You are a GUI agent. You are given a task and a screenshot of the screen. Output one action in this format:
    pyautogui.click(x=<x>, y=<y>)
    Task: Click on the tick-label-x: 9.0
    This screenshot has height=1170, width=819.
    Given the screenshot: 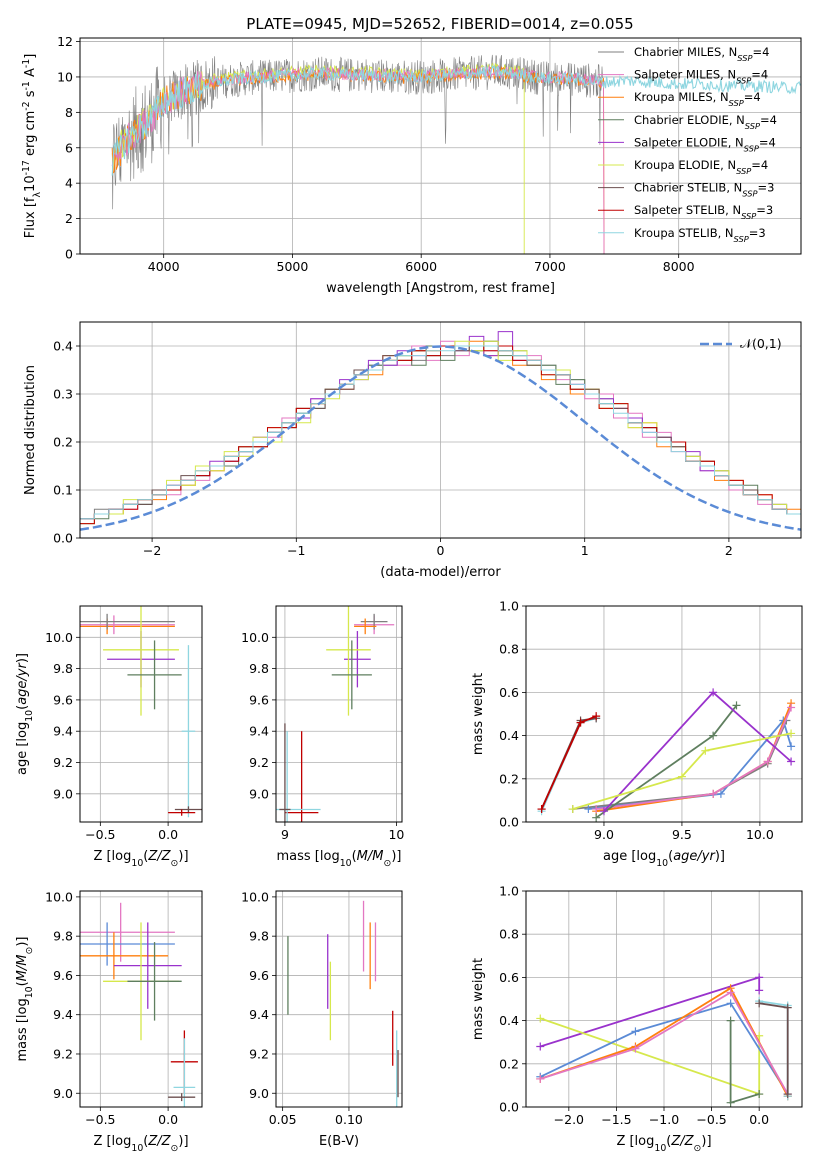 What is the action you would take?
    pyautogui.click(x=604, y=834)
    